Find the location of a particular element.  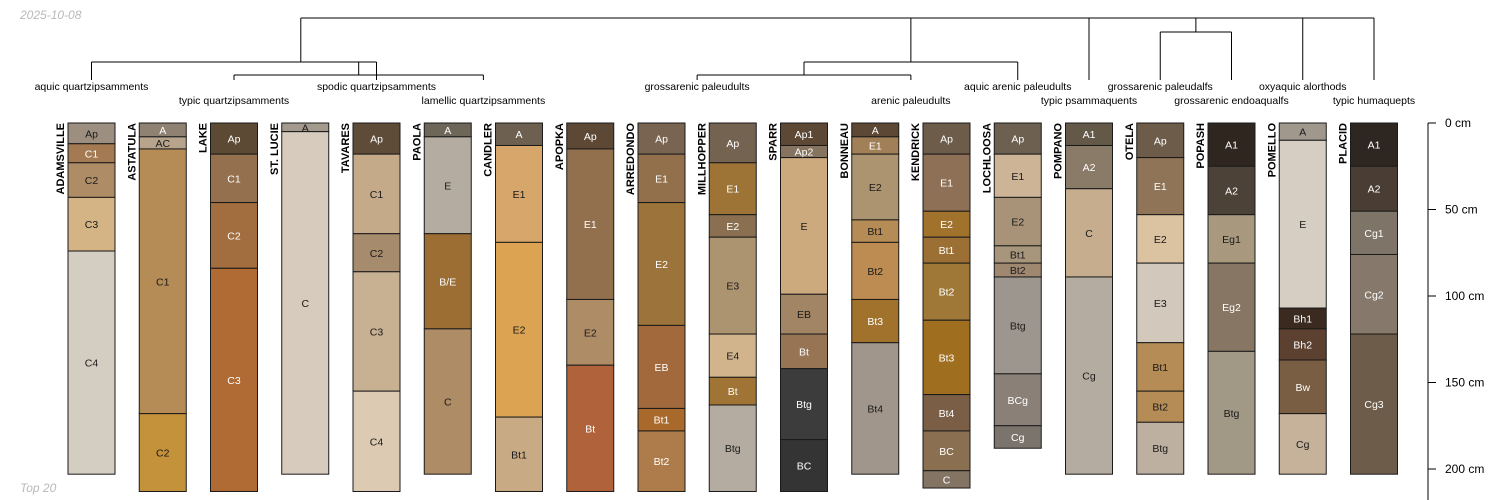

horizon-label: C3 is located at coordinates (234, 381).